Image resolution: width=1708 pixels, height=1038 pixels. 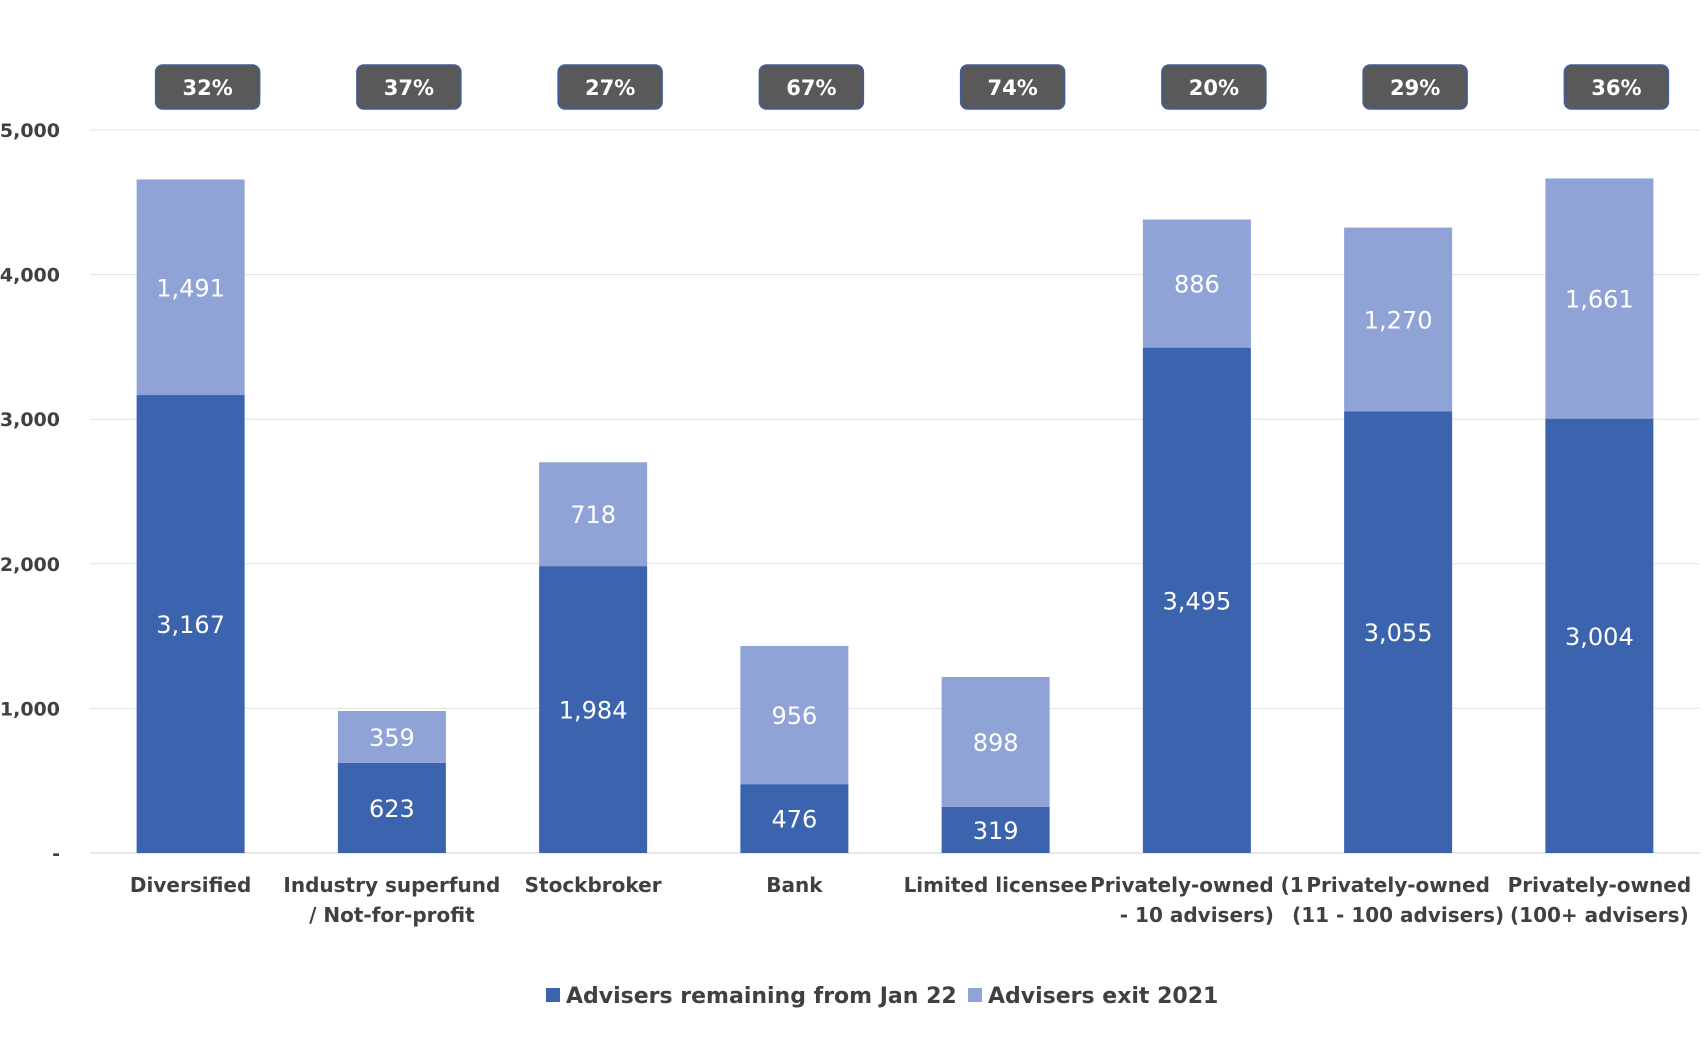 I want to click on percent-badge-label: 37%, so click(x=409, y=88).